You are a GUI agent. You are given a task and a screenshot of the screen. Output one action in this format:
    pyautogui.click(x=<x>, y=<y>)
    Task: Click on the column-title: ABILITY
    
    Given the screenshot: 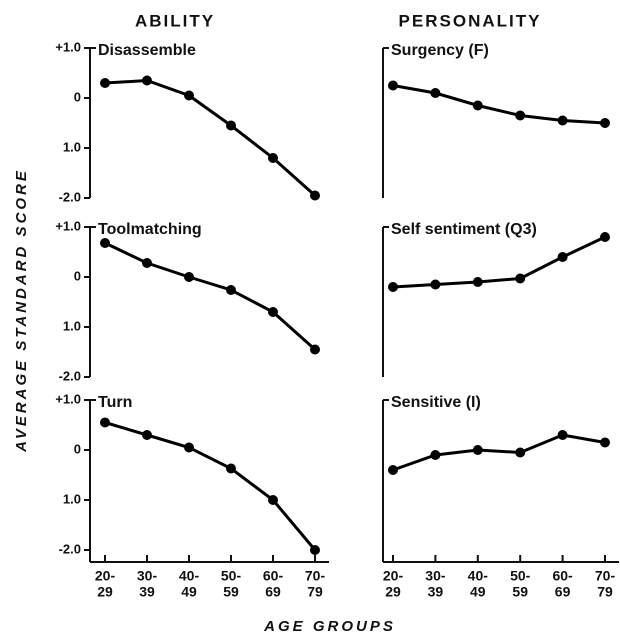 What is the action you would take?
    pyautogui.click(x=175, y=20)
    